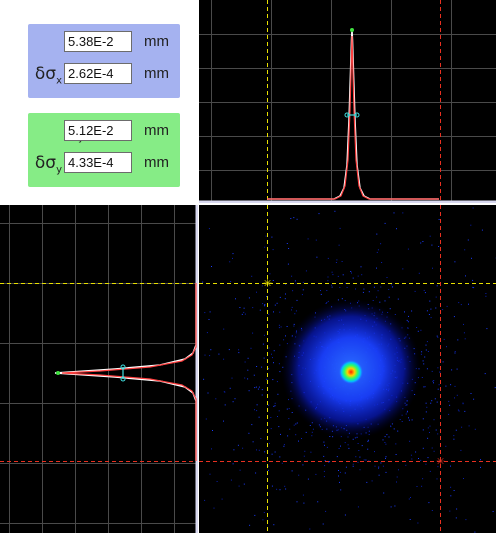 The width and height of the screenshot is (496, 533). What do you see at coordinates (267, 283) in the screenshot?
I see `image-cursor-yellow-marker: ✳` at bounding box center [267, 283].